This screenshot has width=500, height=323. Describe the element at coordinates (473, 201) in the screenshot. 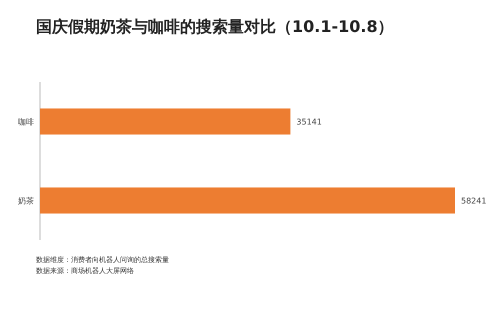

I see `data-label: 58241` at that location.